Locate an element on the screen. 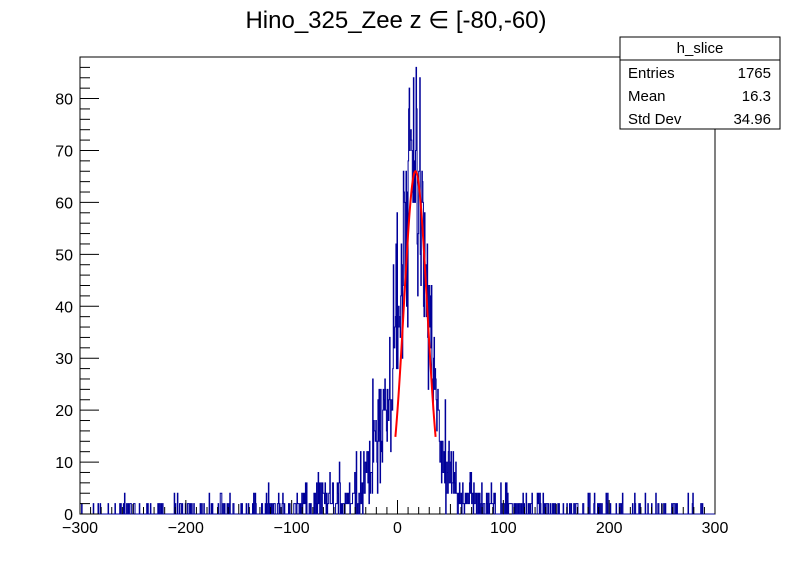  y-tick-label: 30 is located at coordinates (64, 359).